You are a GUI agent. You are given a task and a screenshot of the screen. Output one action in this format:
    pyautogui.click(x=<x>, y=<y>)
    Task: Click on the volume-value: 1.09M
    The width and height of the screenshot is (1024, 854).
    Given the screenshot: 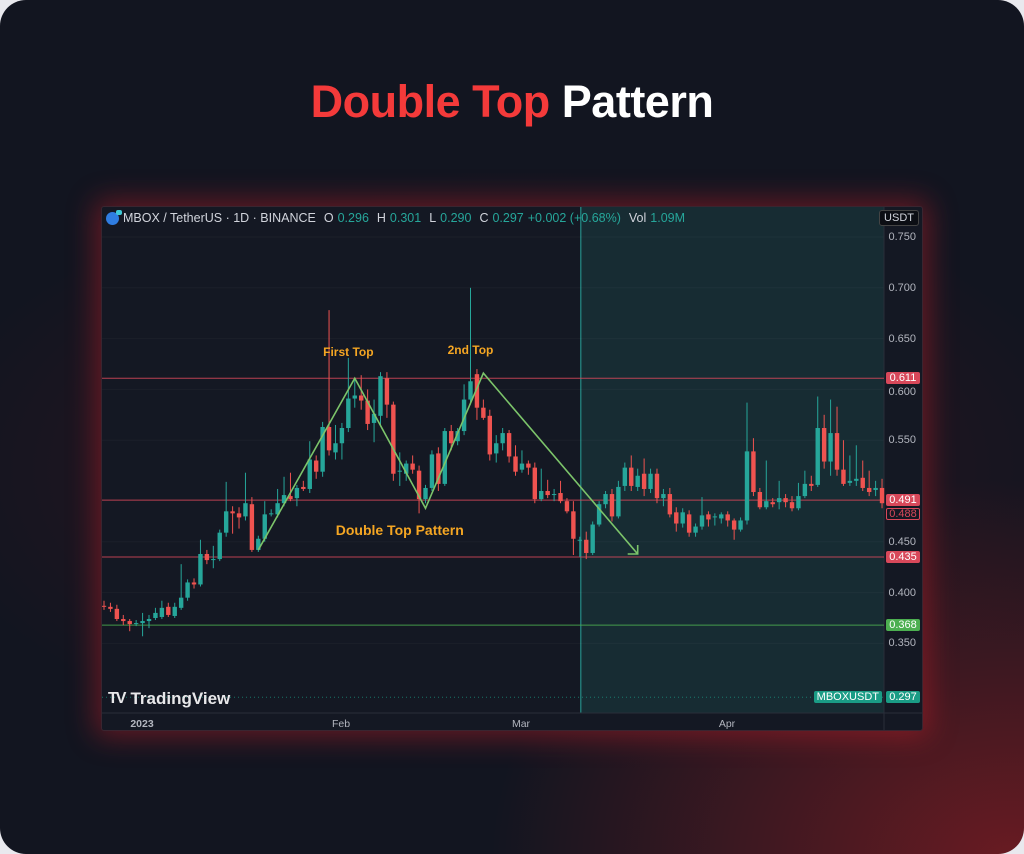 What is the action you would take?
    pyautogui.click(x=668, y=218)
    